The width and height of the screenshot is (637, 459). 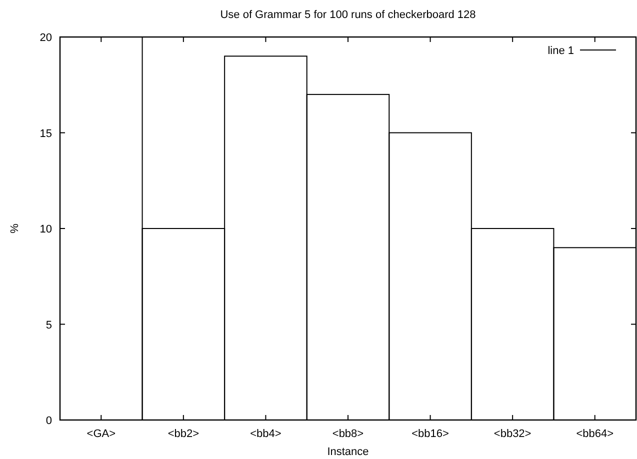 I want to click on chart-title: Use of Grammar 5 for 100 runs of checkerboard 128, so click(x=348, y=15).